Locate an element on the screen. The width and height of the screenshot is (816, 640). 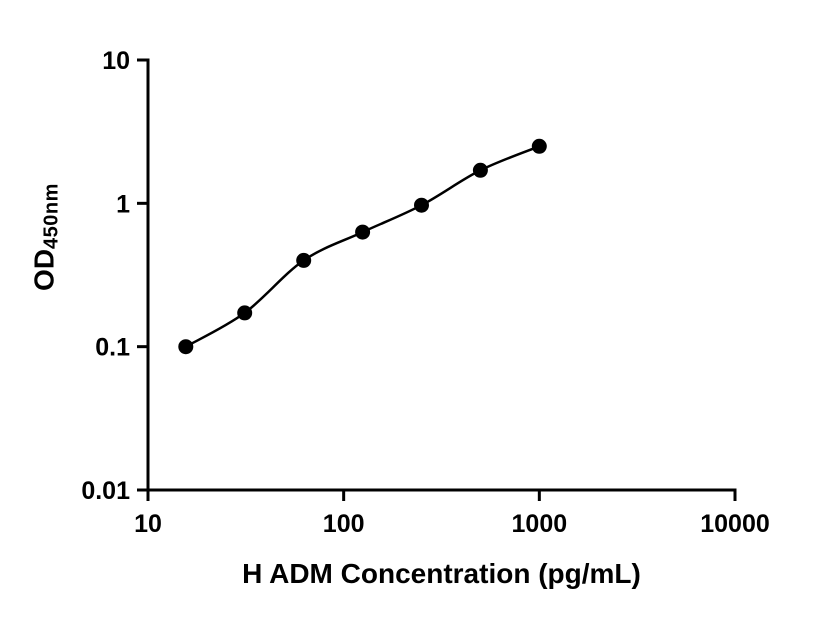
y-tick-label: 1 is located at coordinates (123, 204).